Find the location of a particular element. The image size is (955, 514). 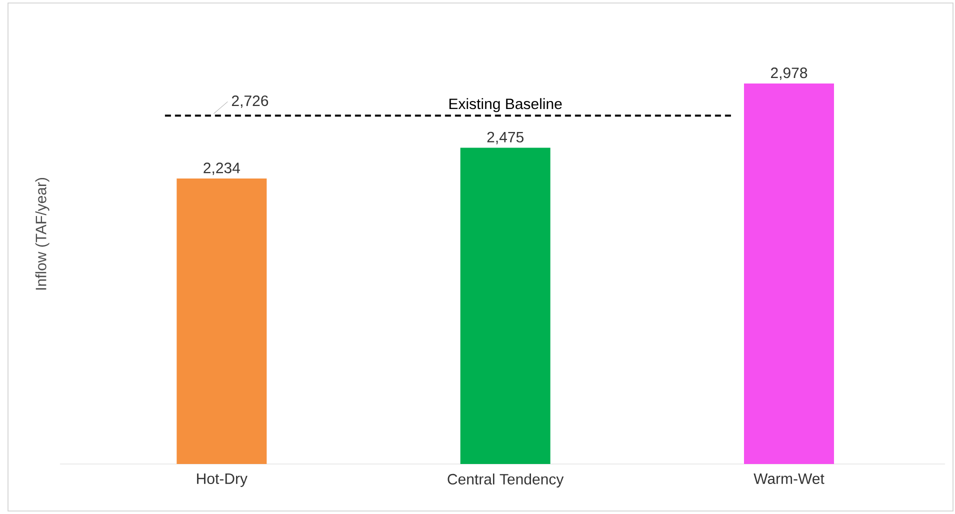

annotation: 2,726 is located at coordinates (250, 101).